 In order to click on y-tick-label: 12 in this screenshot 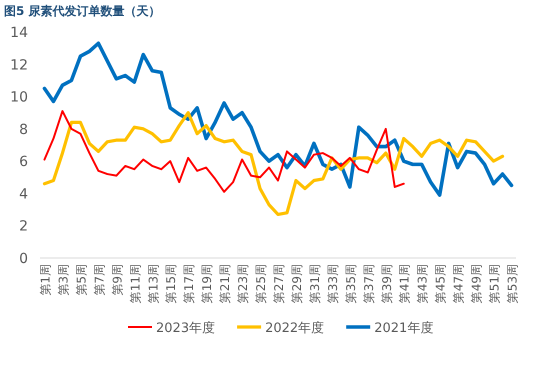, I will do `click(19, 65)`.